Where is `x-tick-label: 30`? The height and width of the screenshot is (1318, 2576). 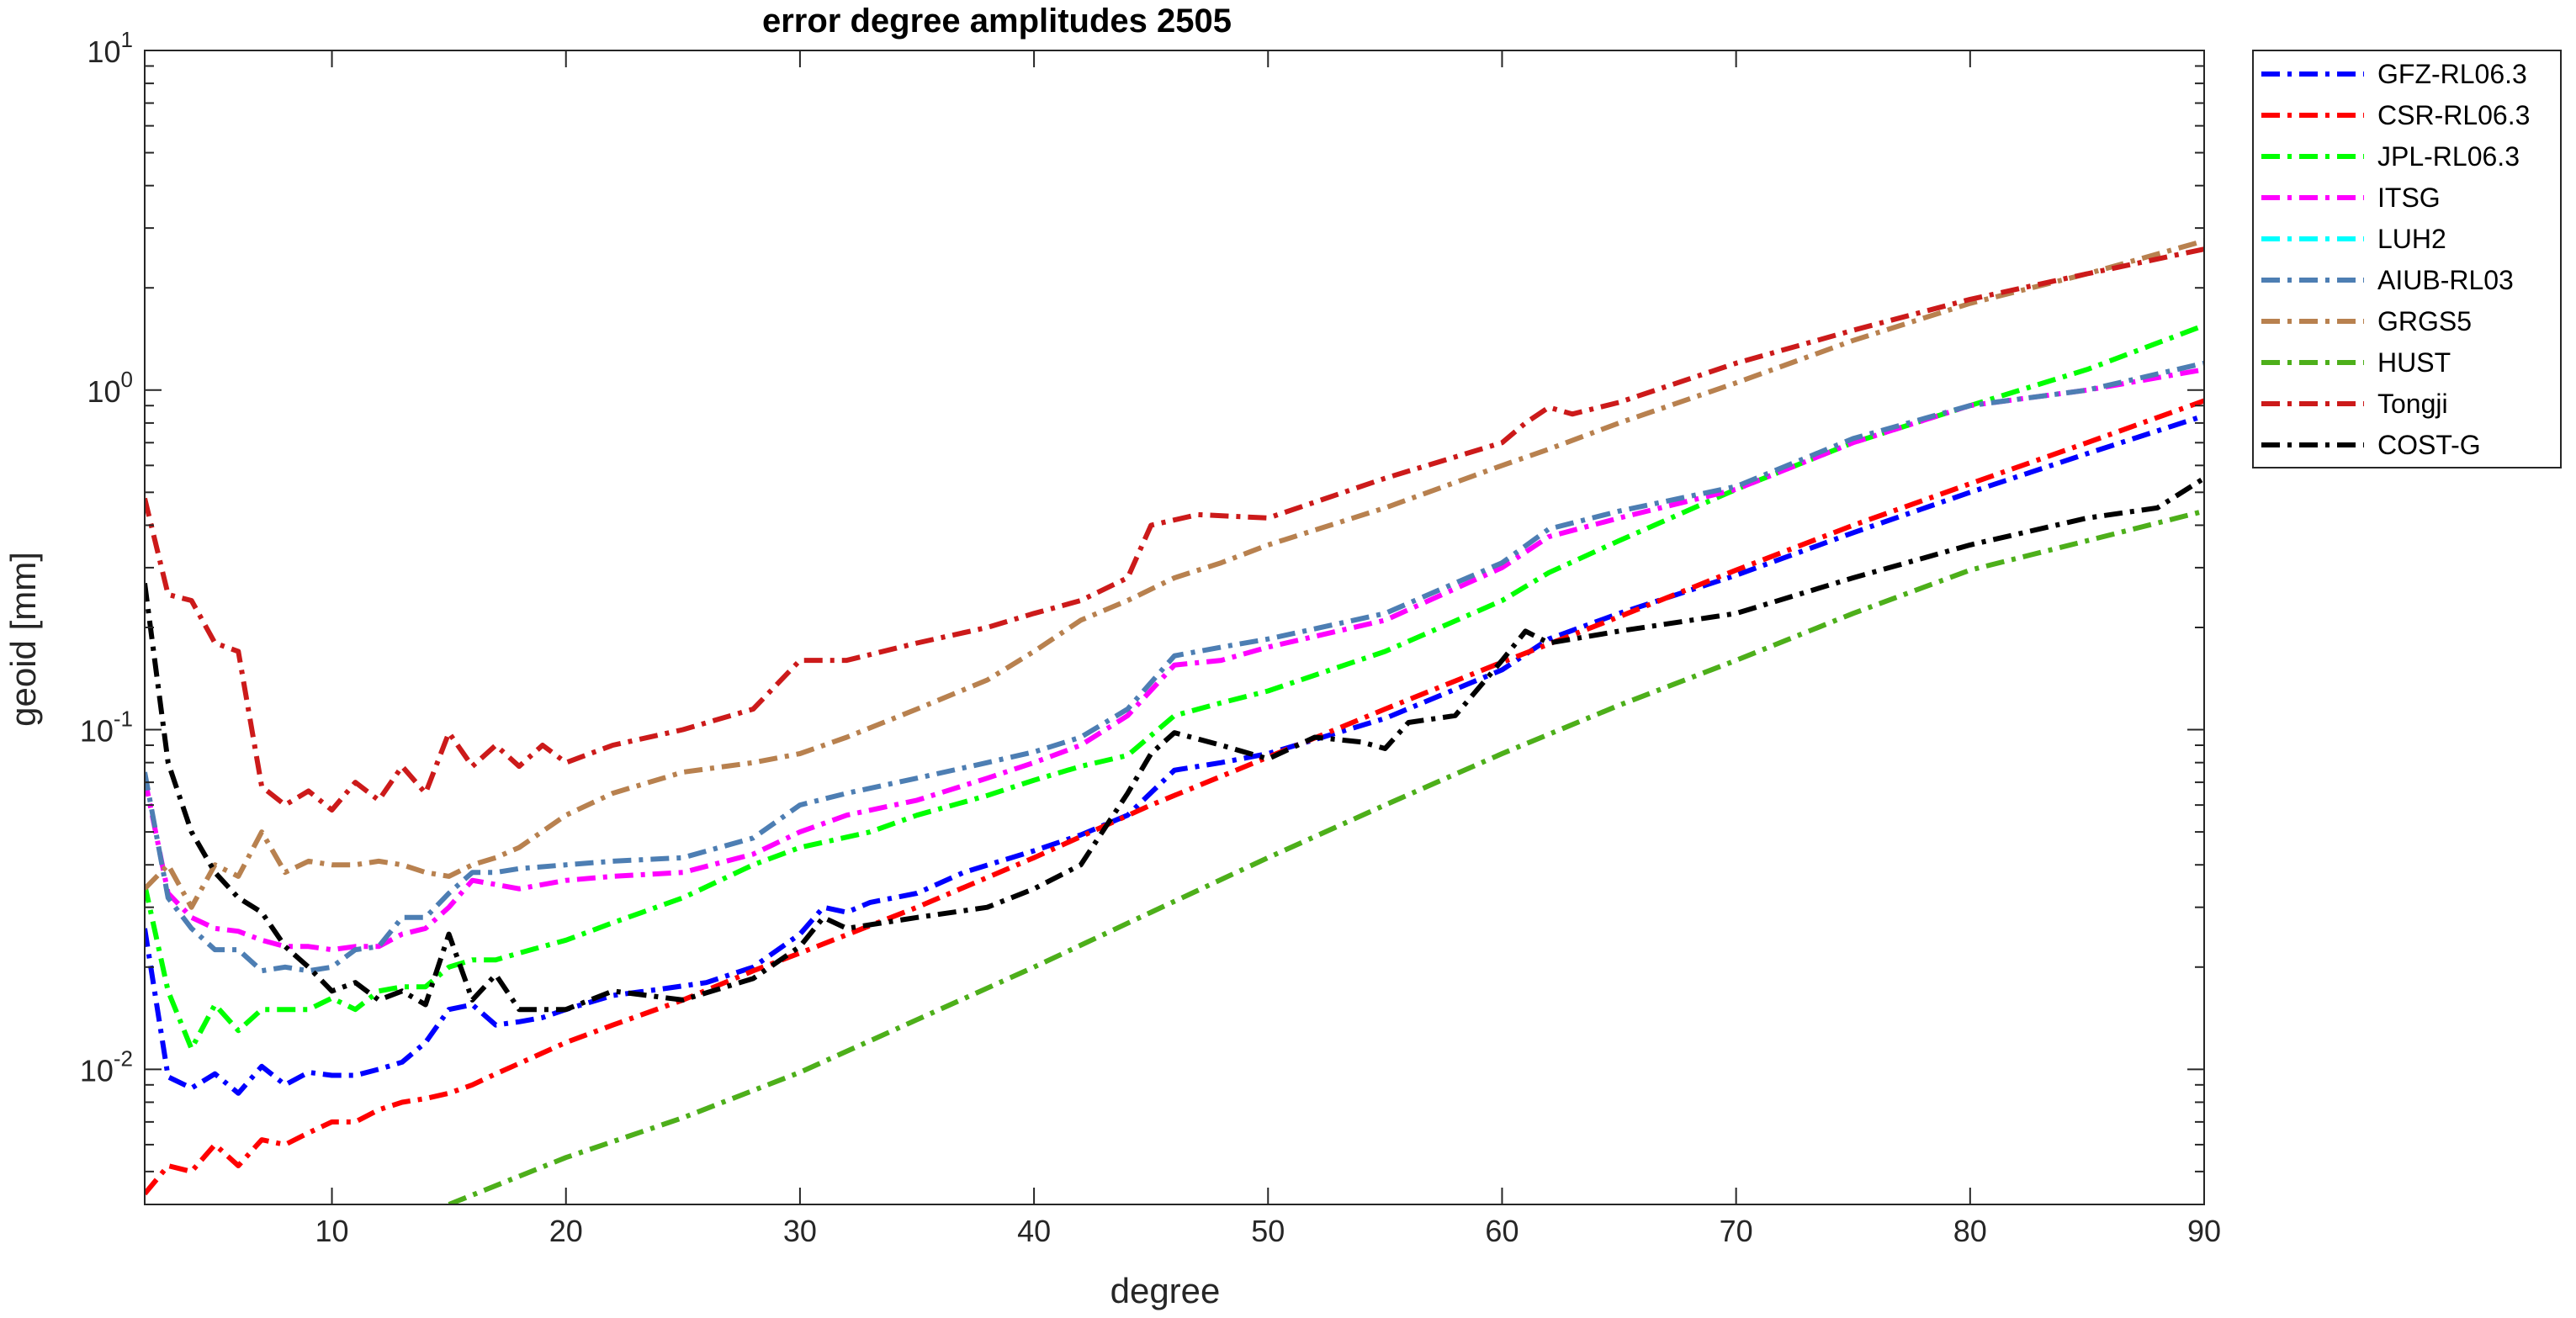 x-tick-label: 30 is located at coordinates (800, 1231).